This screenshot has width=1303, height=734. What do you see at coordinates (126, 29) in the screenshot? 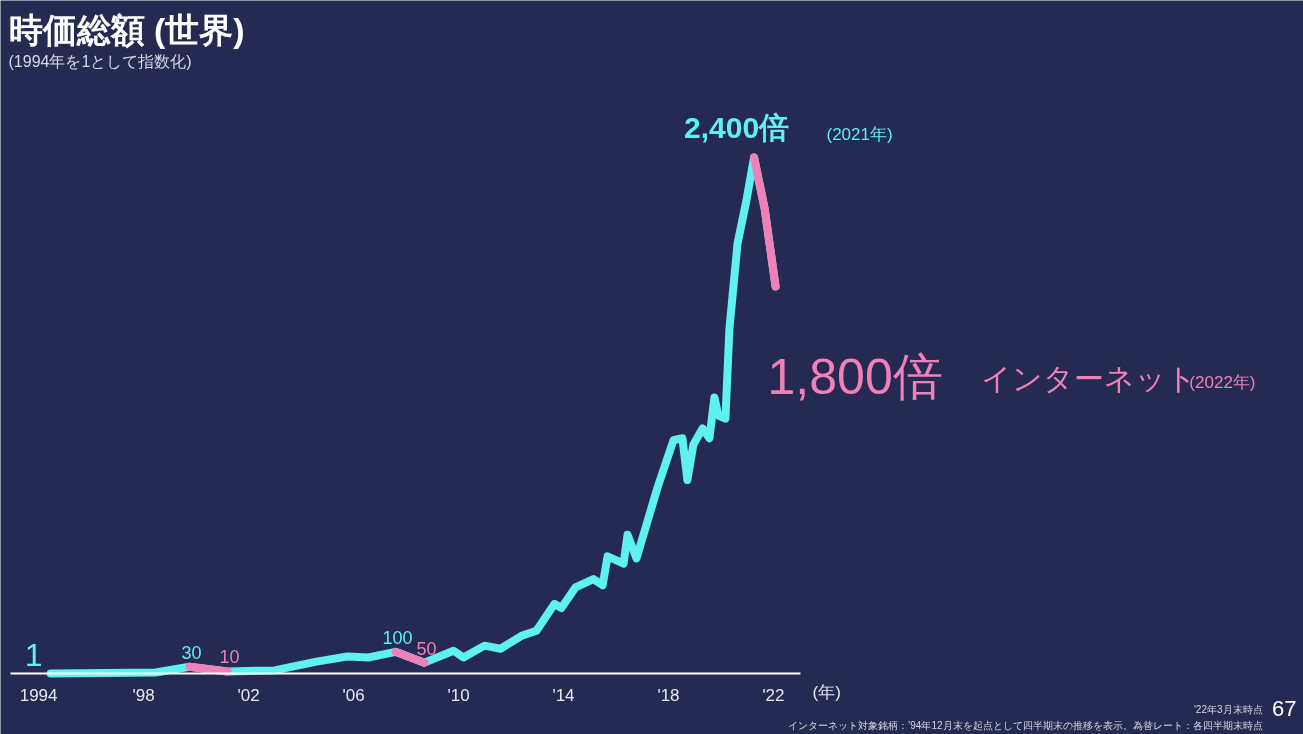
I see `chart-title: 時価総額 (世界)` at bounding box center [126, 29].